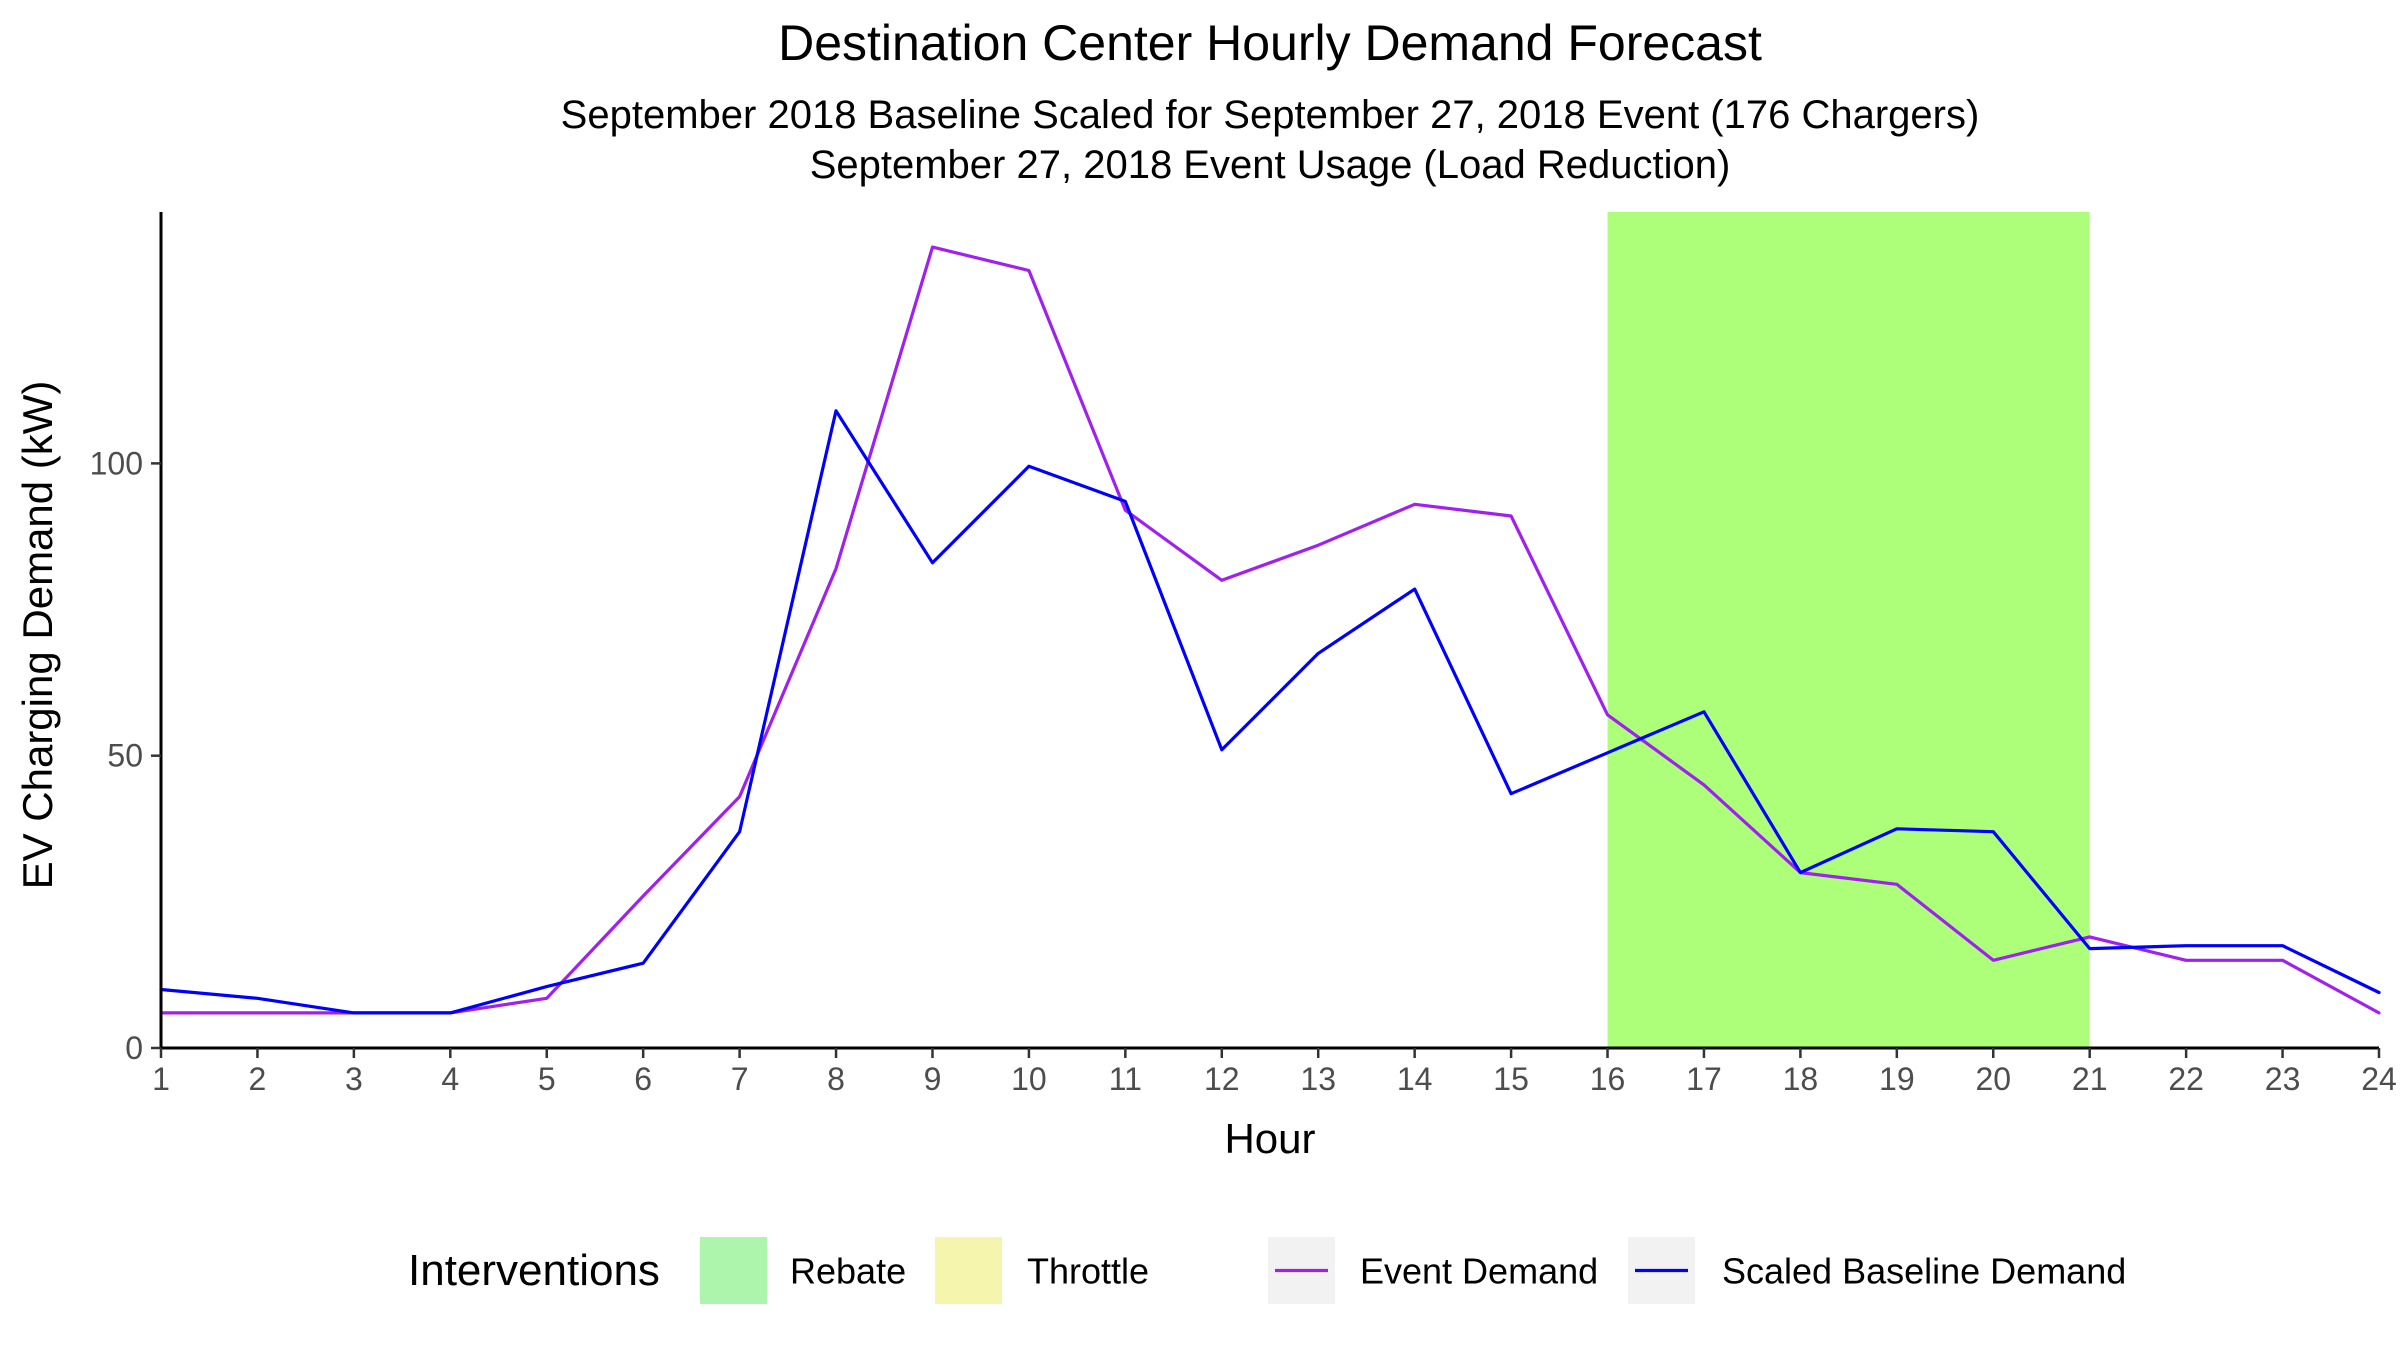  Describe the element at coordinates (354, 1079) in the screenshot. I see `x-tick-label: 3` at that location.